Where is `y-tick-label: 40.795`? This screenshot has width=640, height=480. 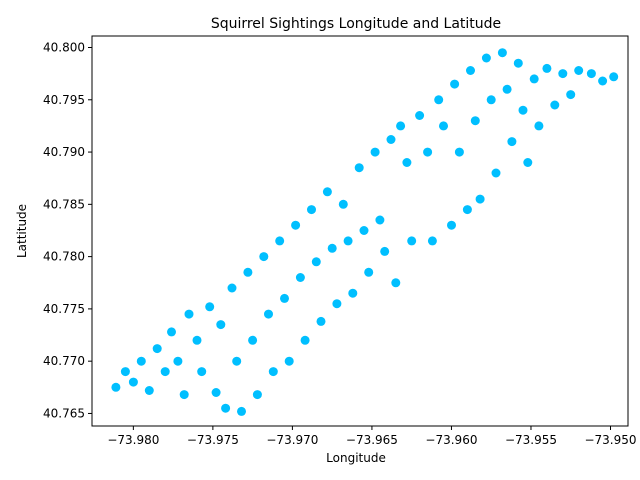 y-tick-label: 40.795 is located at coordinates (64, 100).